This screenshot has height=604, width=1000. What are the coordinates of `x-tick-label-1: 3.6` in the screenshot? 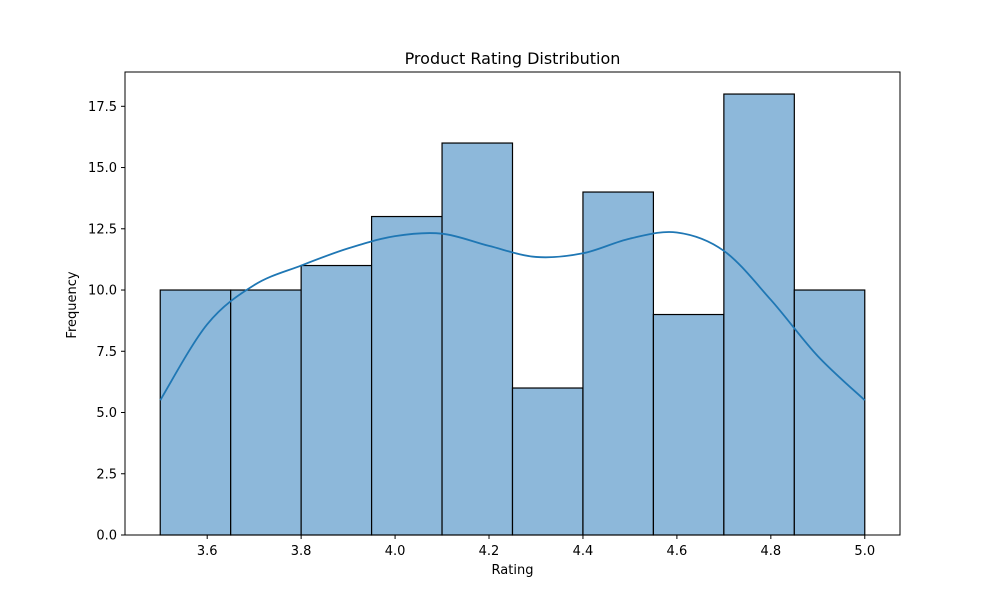 It's located at (207, 551).